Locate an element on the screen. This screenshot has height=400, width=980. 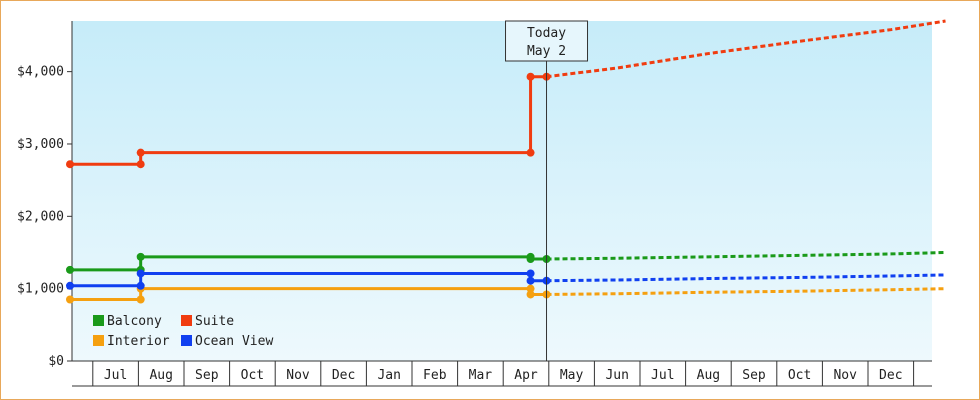
y-tick-label: $3,000 is located at coordinates (40, 144).